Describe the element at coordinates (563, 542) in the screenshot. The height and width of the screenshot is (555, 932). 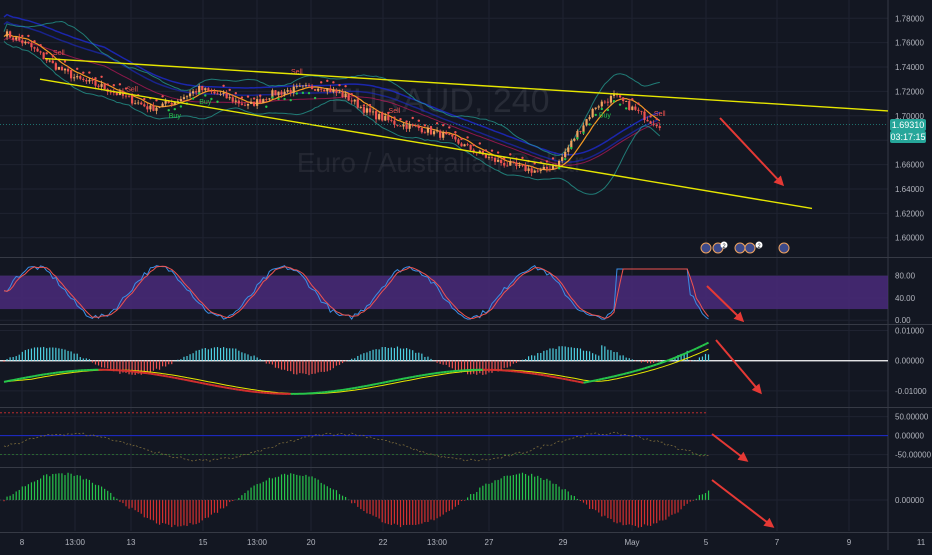
I see `x-tick-label: 29` at that location.